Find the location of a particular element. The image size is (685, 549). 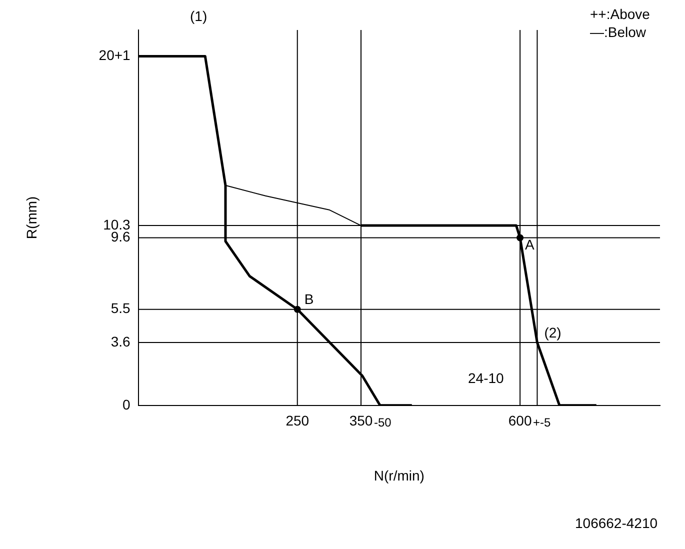

y-tick-label: 3.6 is located at coordinates (120, 341).